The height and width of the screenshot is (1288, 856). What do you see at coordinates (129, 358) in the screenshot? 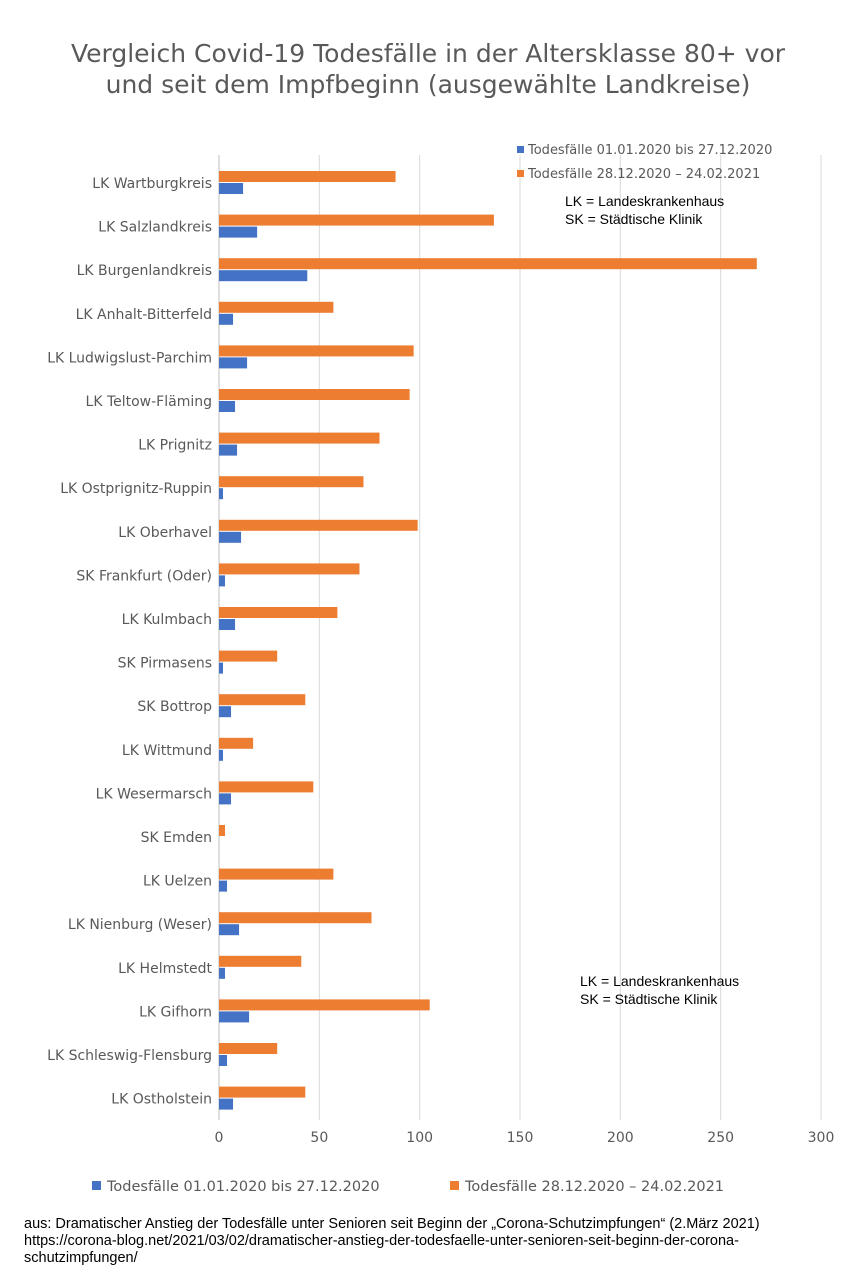
I see `y-category-label: LK Ludwigslust-Parchim` at bounding box center [129, 358].